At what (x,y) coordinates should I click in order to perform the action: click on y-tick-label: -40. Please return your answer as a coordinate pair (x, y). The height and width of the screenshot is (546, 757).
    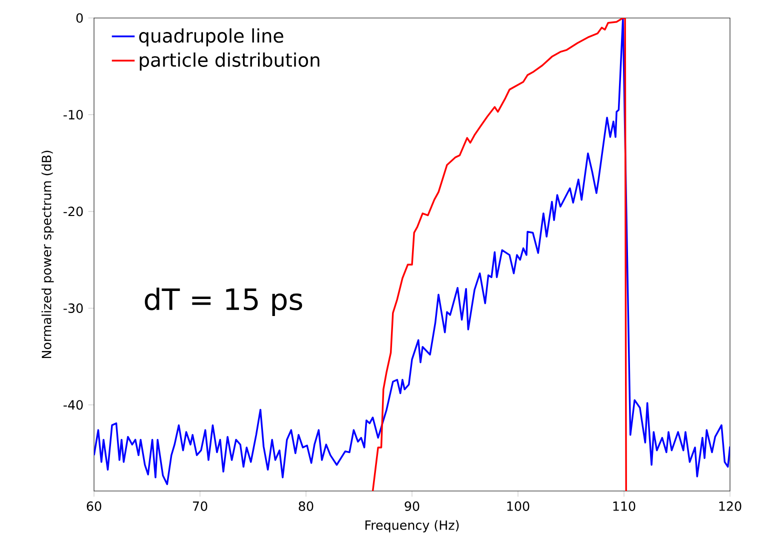
    Looking at the image, I should click on (73, 405).